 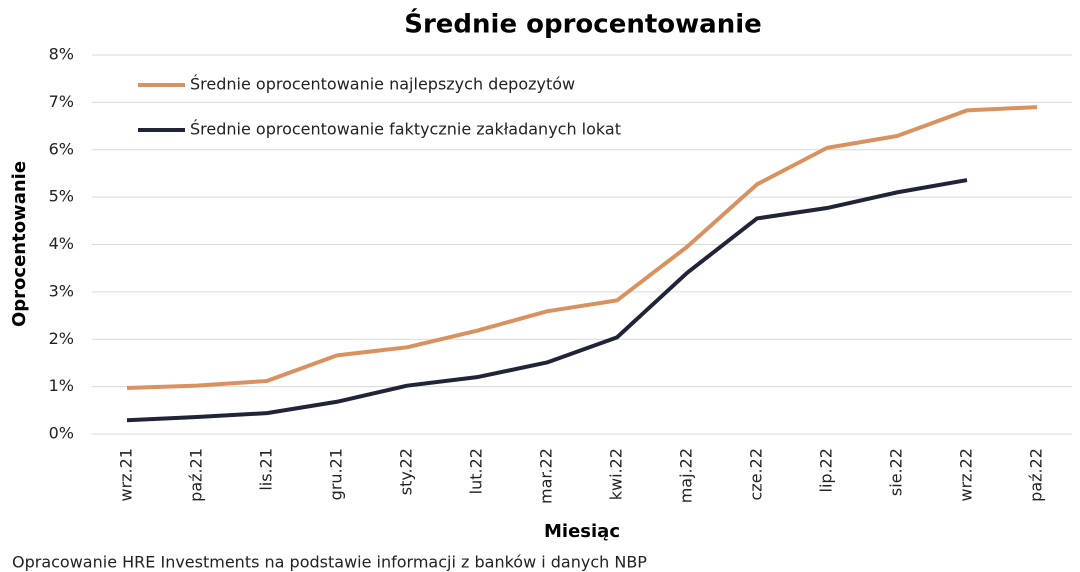 What do you see at coordinates (61, 196) in the screenshot?
I see `y-tick-label: 5%` at bounding box center [61, 196].